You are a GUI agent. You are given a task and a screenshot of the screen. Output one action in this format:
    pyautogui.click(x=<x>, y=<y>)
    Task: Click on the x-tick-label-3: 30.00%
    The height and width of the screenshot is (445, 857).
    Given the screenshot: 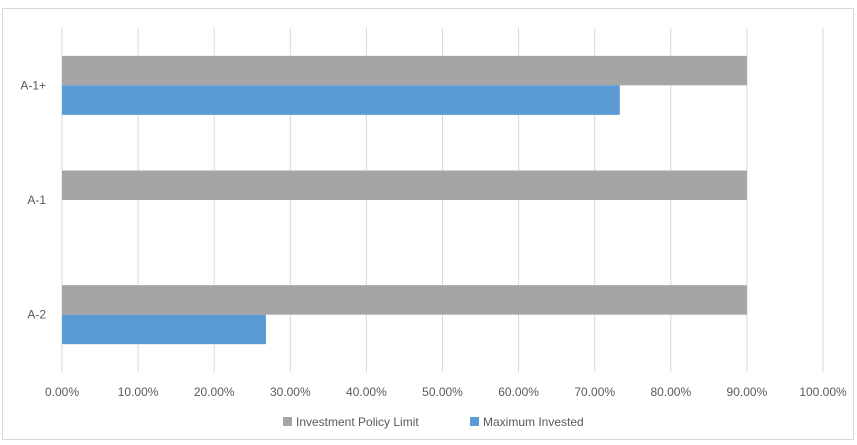 What is the action you would take?
    pyautogui.click(x=290, y=392)
    